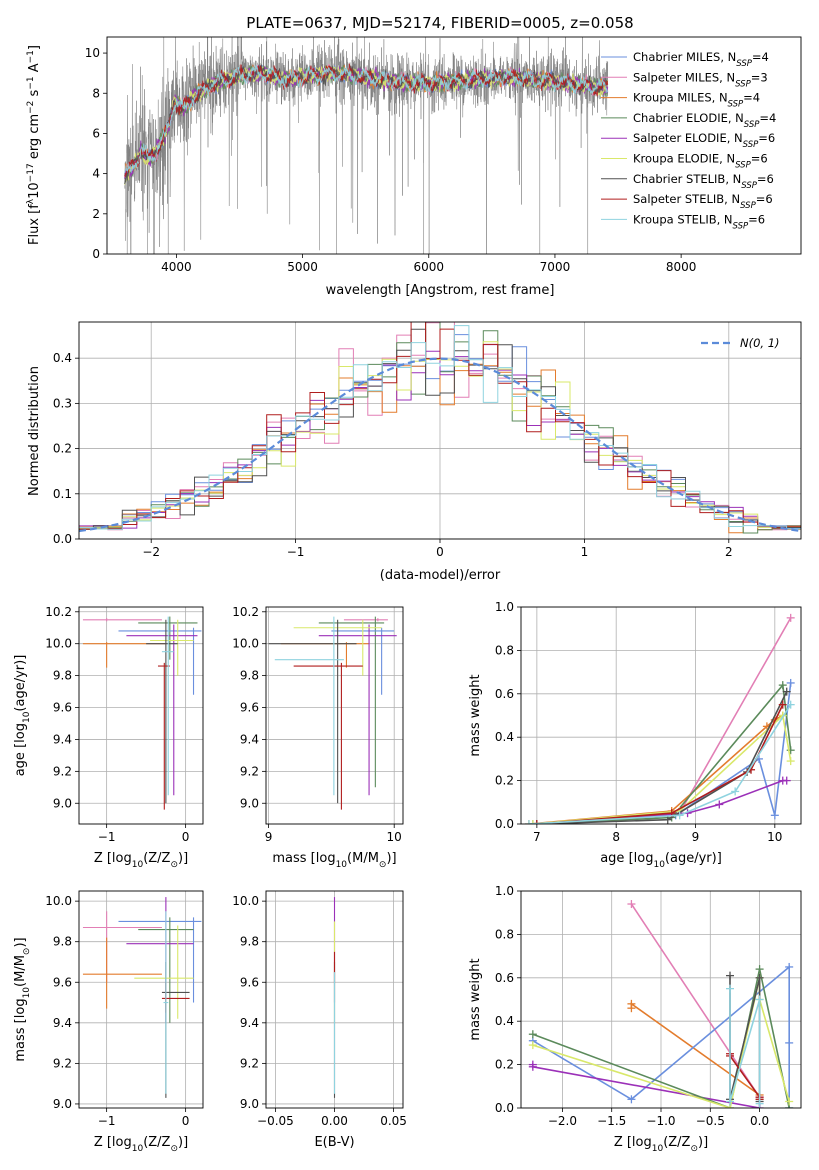 This screenshot has height=1170, width=819. Describe the element at coordinates (704, 120) in the screenshot. I see `legend-label: Chabrier ELODIE, NSSP=4` at that location.